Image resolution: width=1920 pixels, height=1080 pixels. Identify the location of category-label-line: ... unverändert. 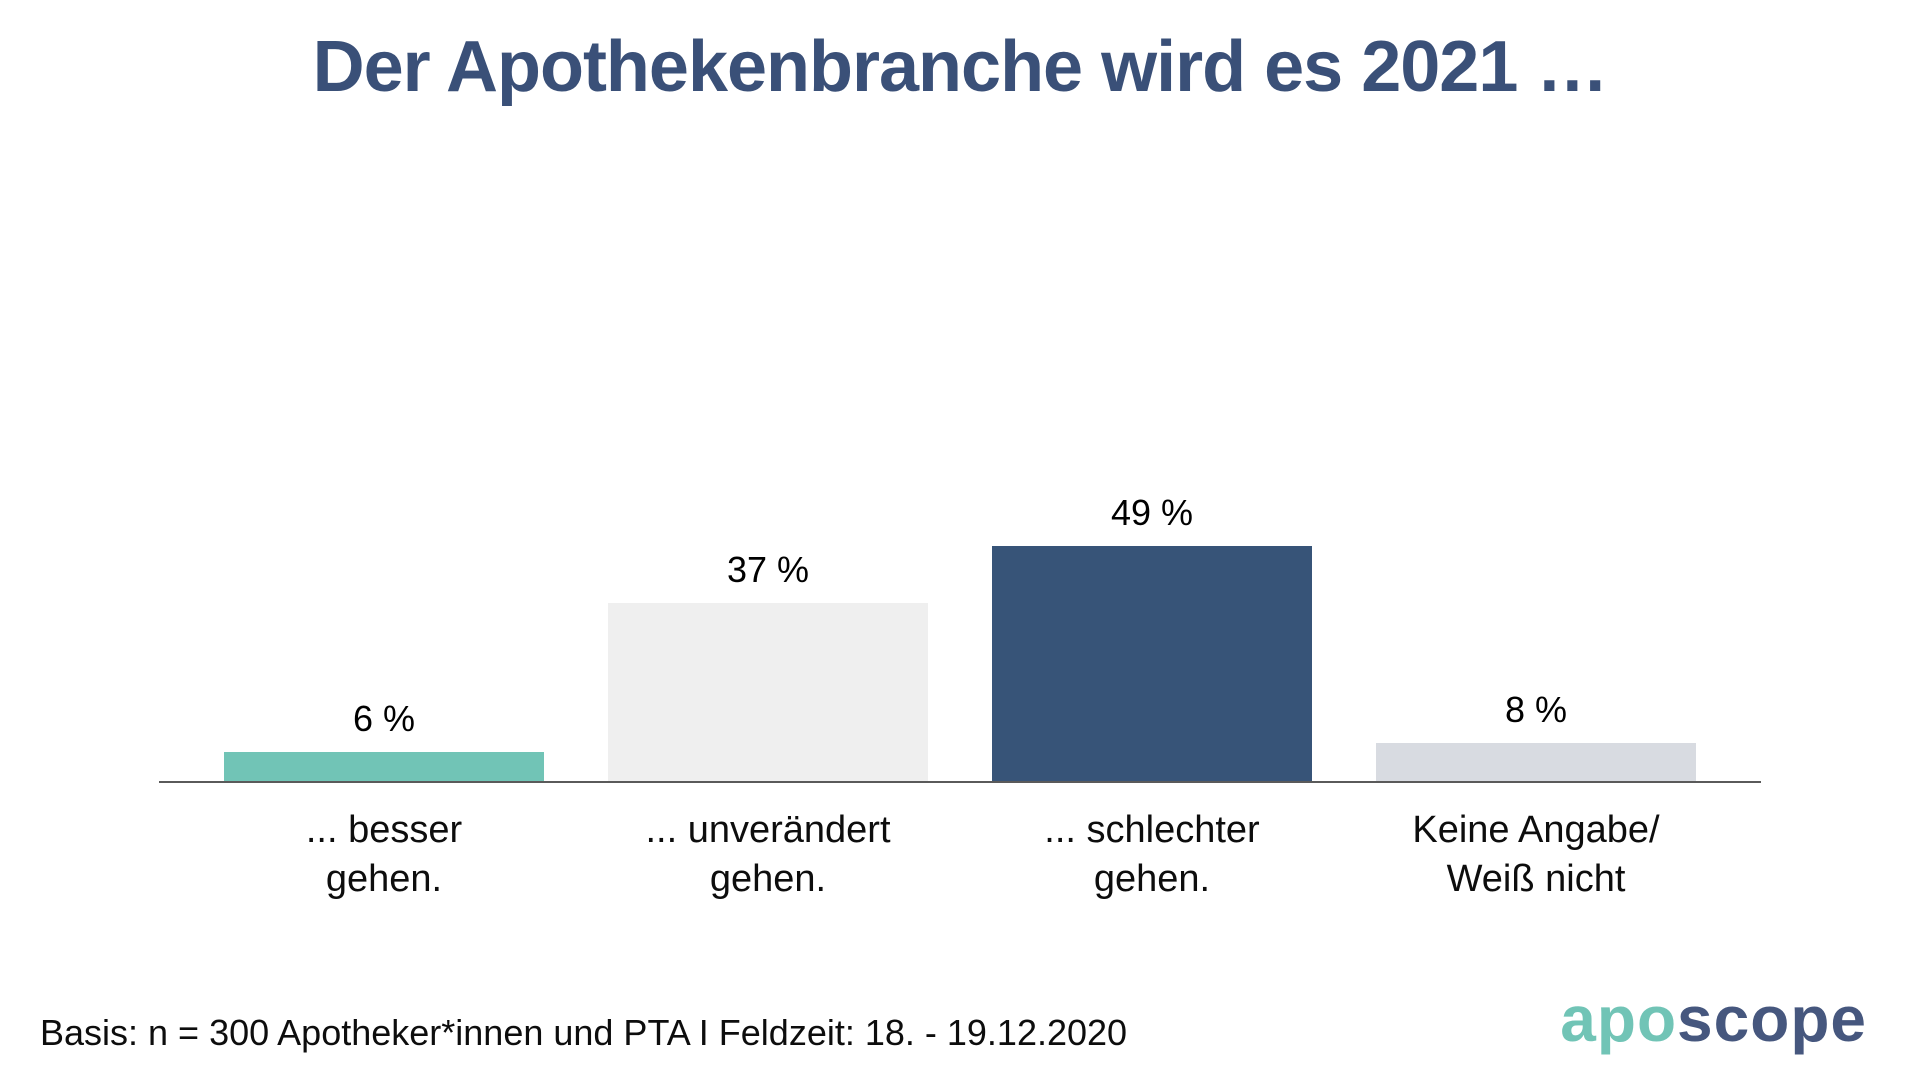
(768, 830).